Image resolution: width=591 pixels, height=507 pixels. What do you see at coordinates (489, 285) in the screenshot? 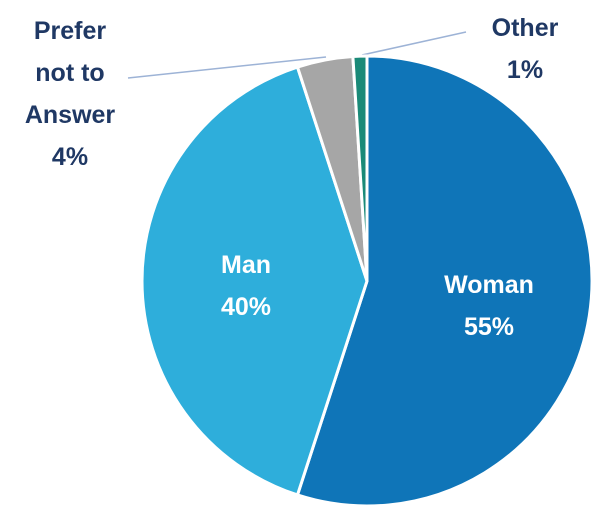
I see `category-name: Woman` at bounding box center [489, 285].